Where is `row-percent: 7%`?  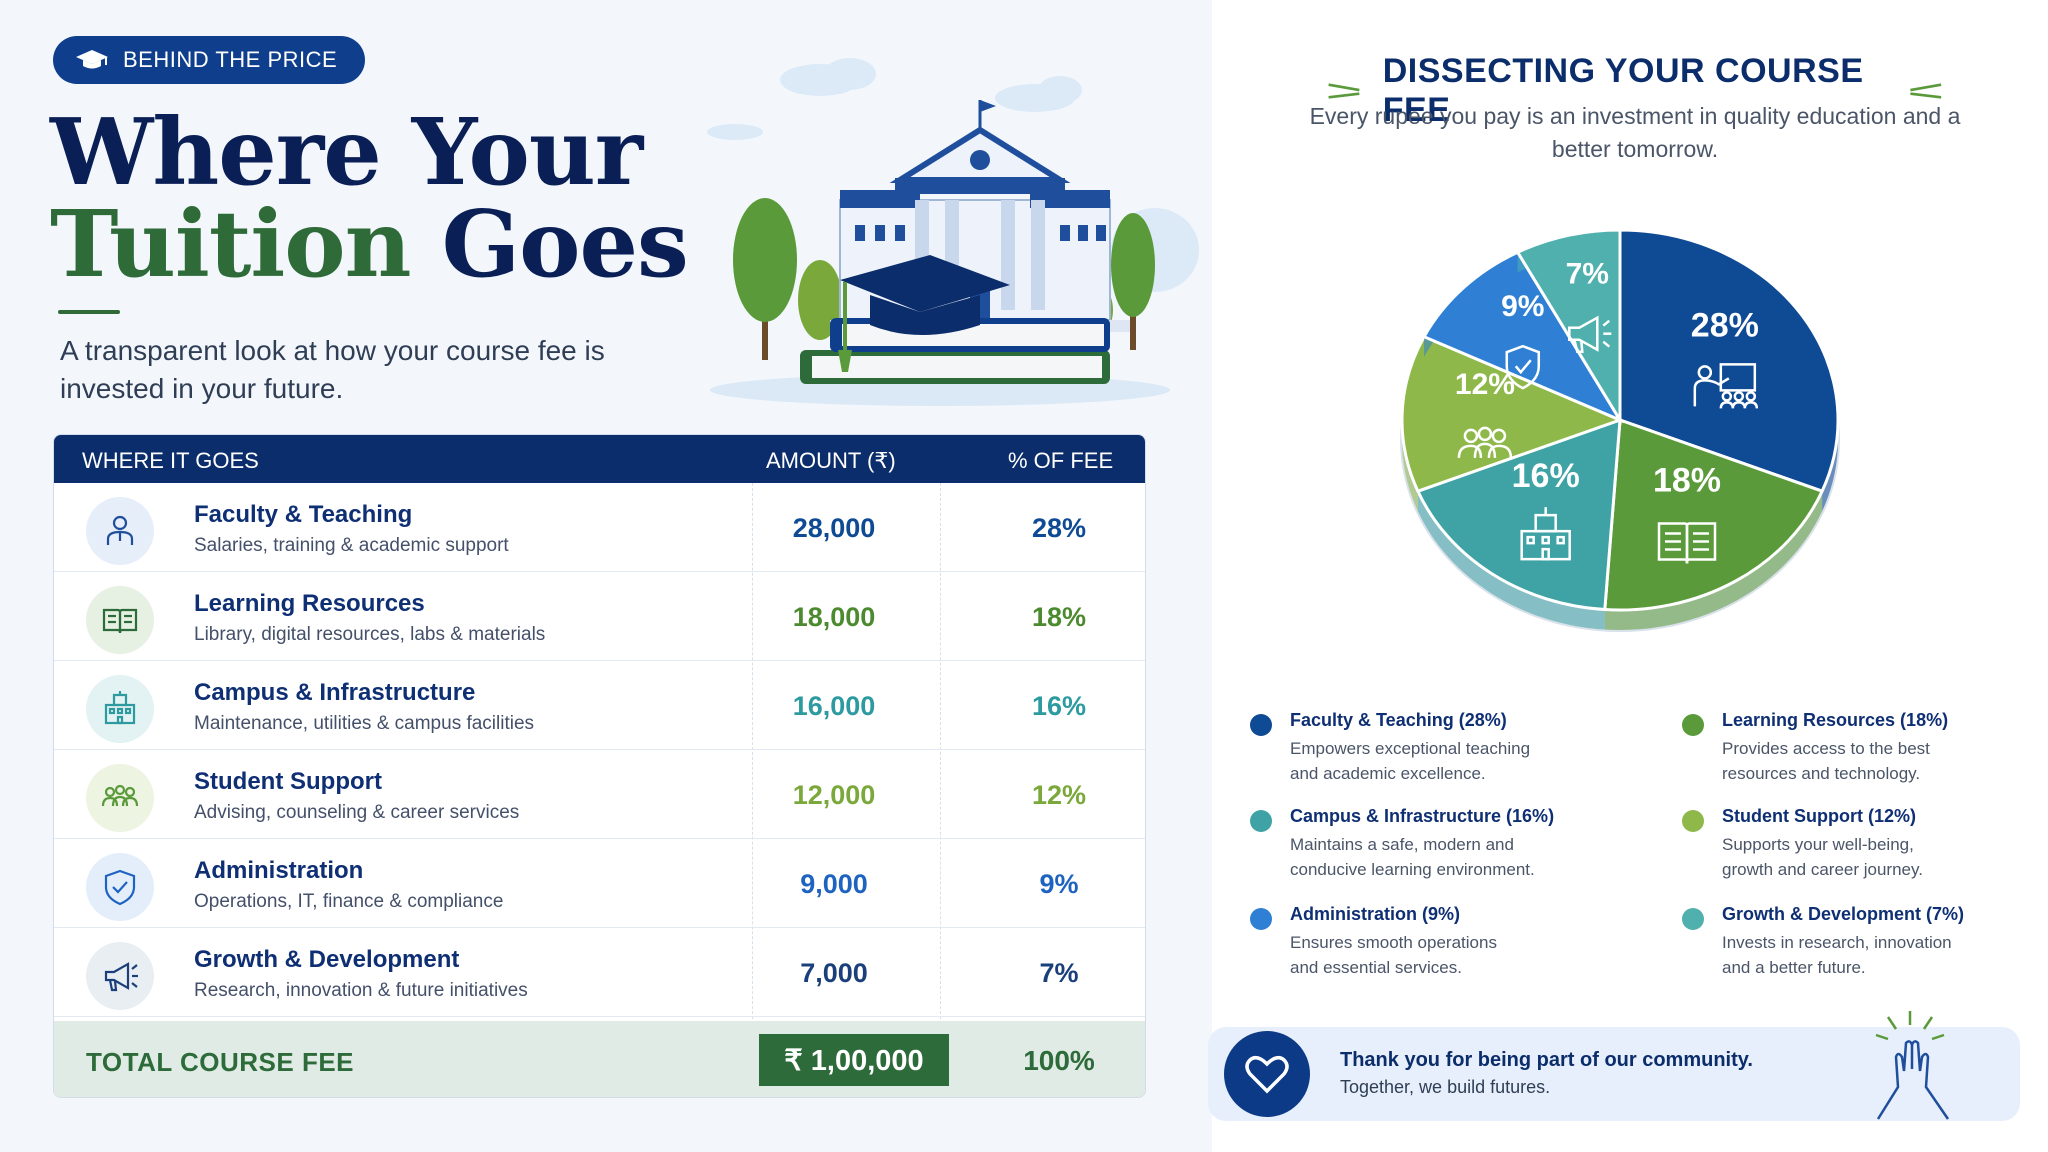 row-percent: 7% is located at coordinates (1059, 973).